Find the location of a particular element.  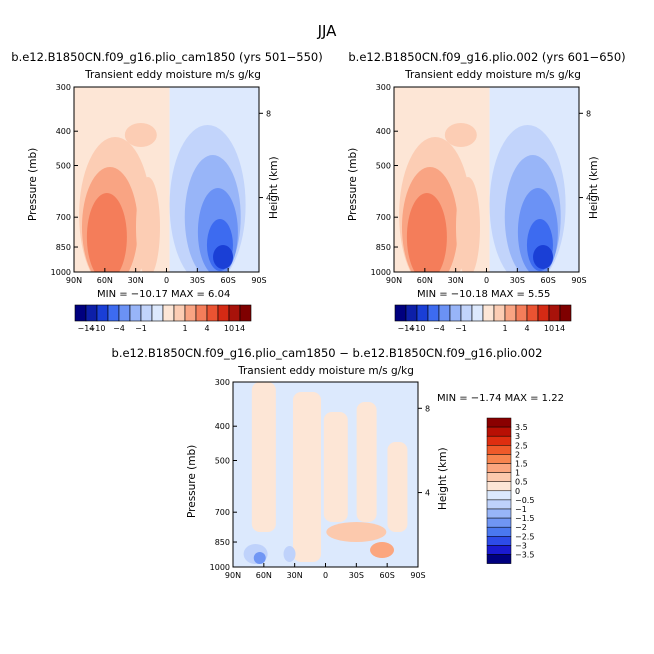

colorbar-label: 3.5 is located at coordinates (521, 427).